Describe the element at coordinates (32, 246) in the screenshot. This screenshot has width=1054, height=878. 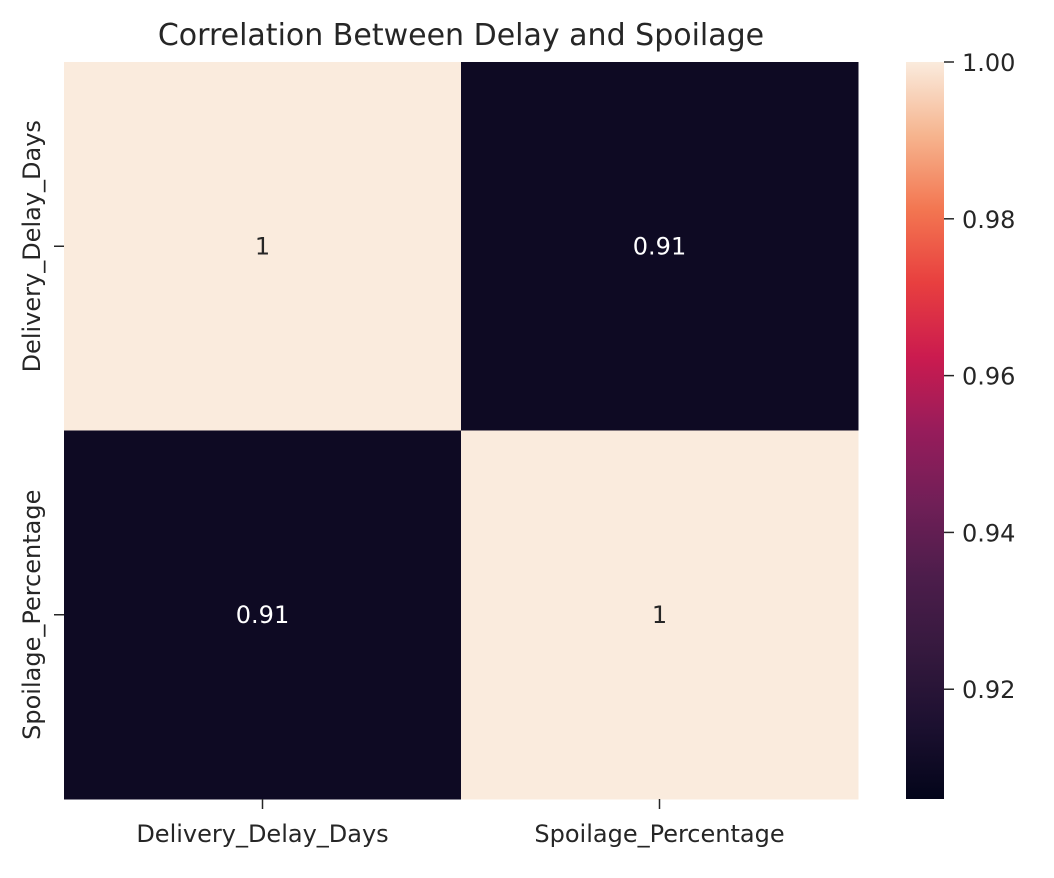
I see `y-tick-label: Delivery_Delay_Days` at that location.